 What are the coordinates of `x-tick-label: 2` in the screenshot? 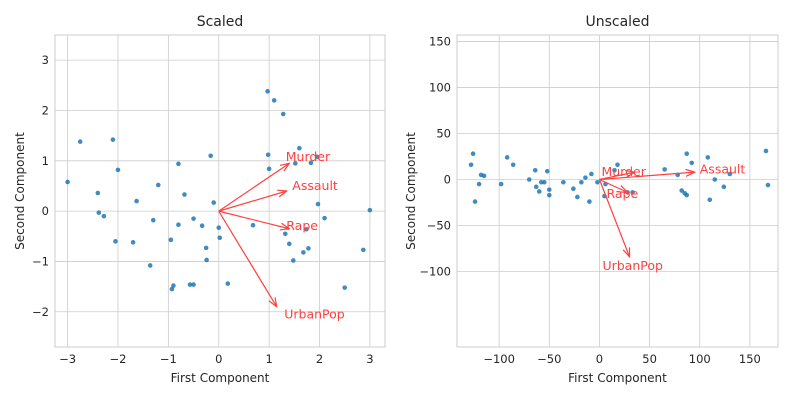 It's located at (319, 359).